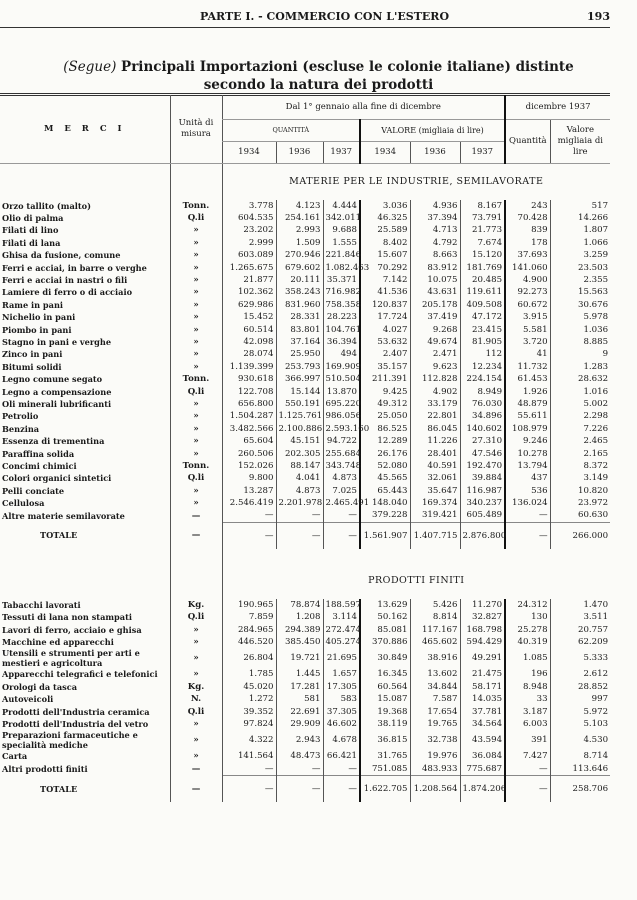 The width and height of the screenshot is (637, 900). Describe the element at coordinates (299, 740) in the screenshot. I see `cell-q-1936: 2.943` at that location.